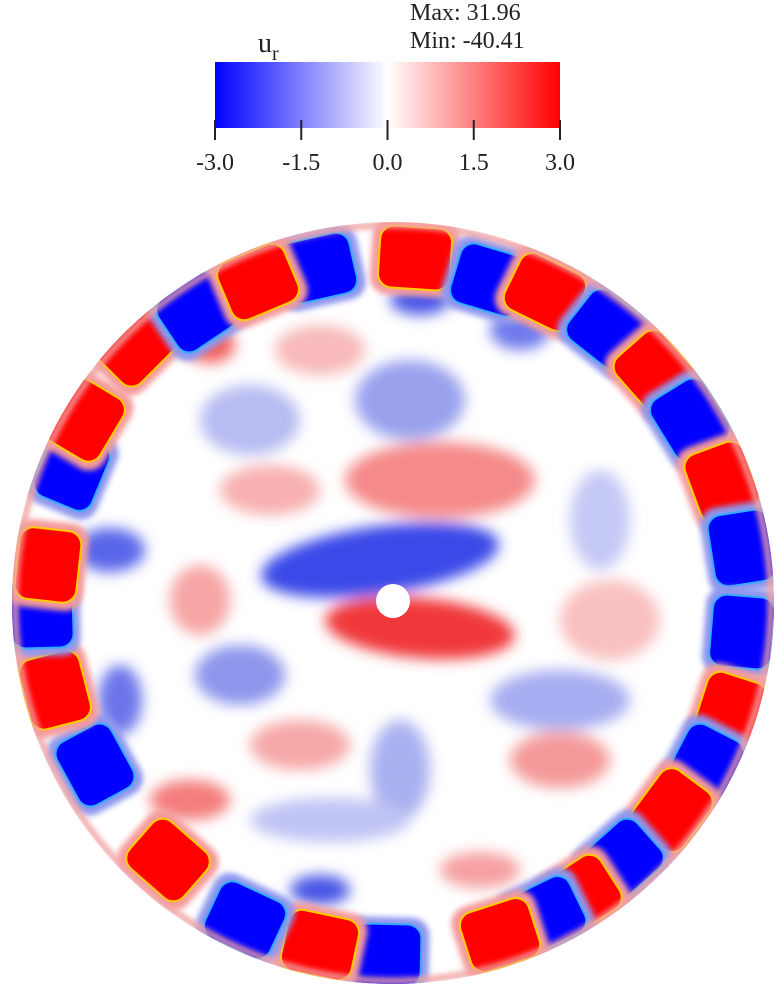 This screenshot has width=784, height=1000. What do you see at coordinates (465, 13) in the screenshot?
I see `max-label: Max: 31.96` at bounding box center [465, 13].